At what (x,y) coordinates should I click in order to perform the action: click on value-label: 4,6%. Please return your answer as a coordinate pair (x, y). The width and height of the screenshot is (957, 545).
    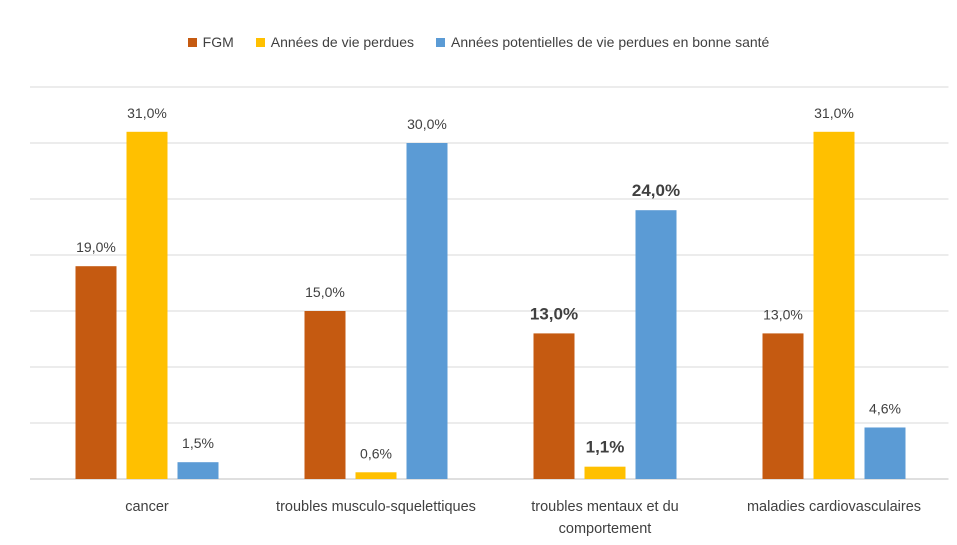
    Looking at the image, I should click on (885, 408).